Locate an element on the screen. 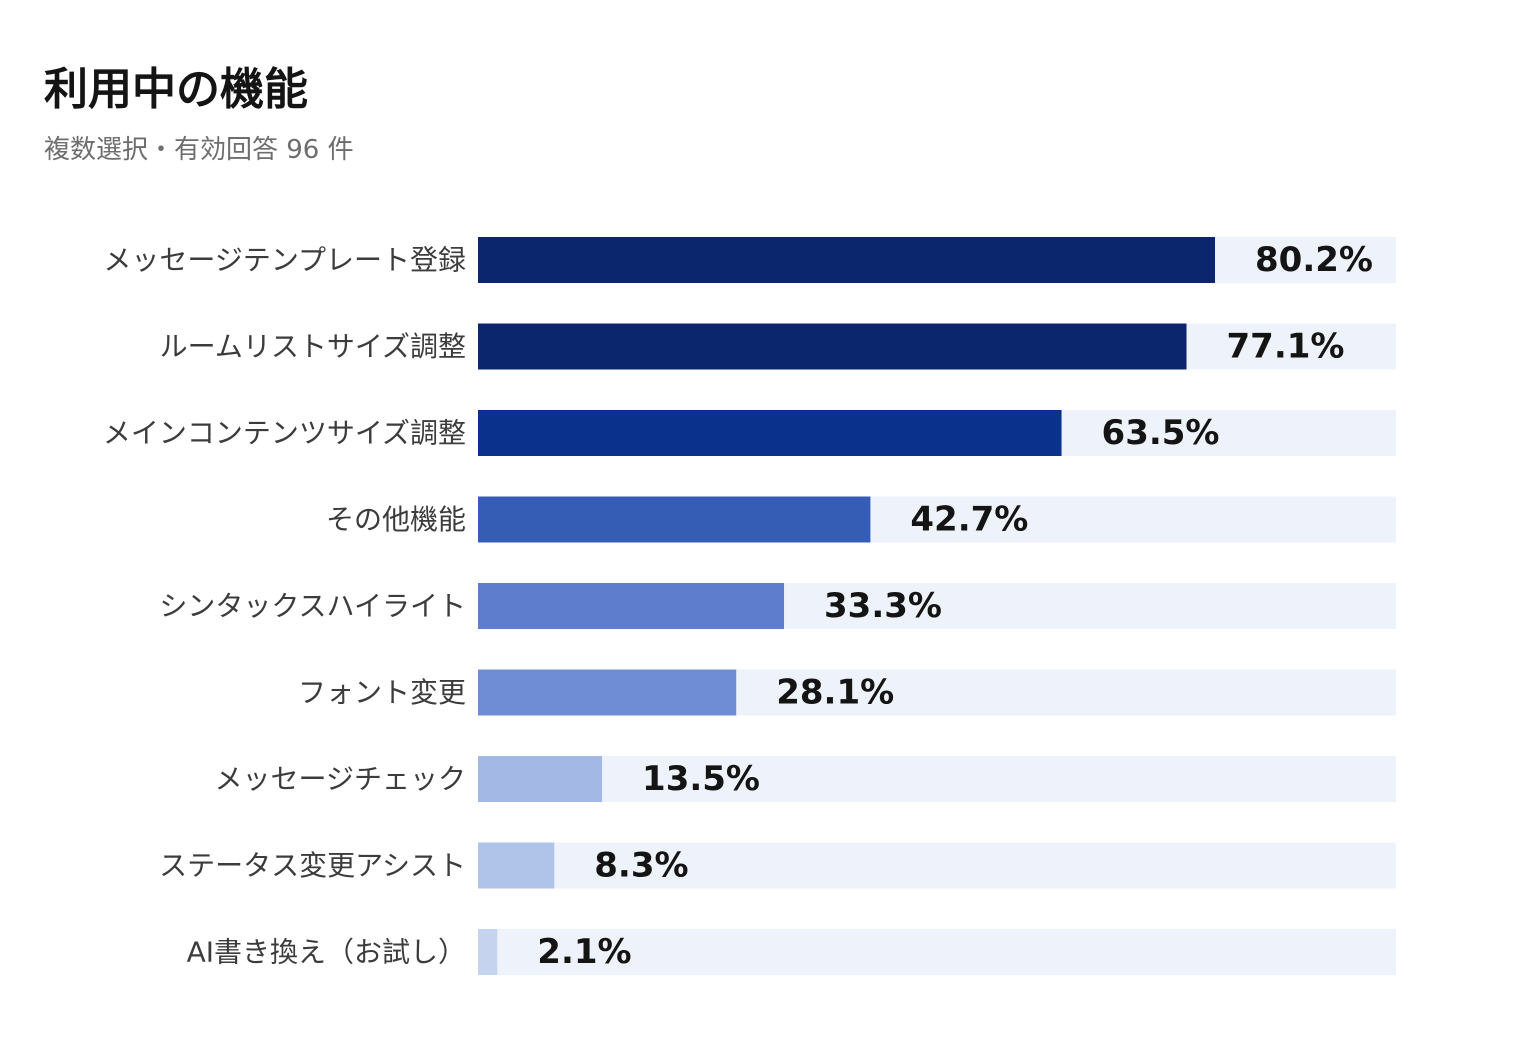  value-label: 28.1% is located at coordinates (835, 693).